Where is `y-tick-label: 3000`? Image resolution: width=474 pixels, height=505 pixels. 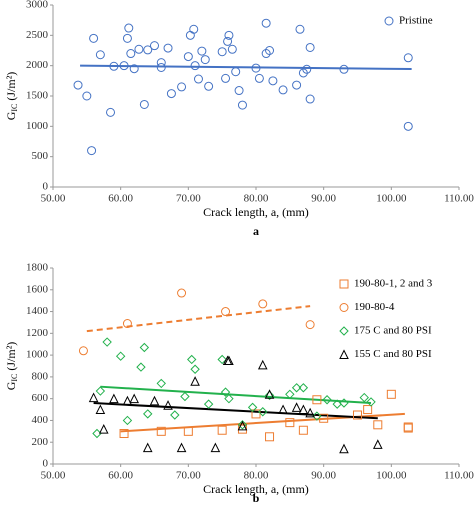 y-tick-label: 3000 is located at coordinates (37, 5).